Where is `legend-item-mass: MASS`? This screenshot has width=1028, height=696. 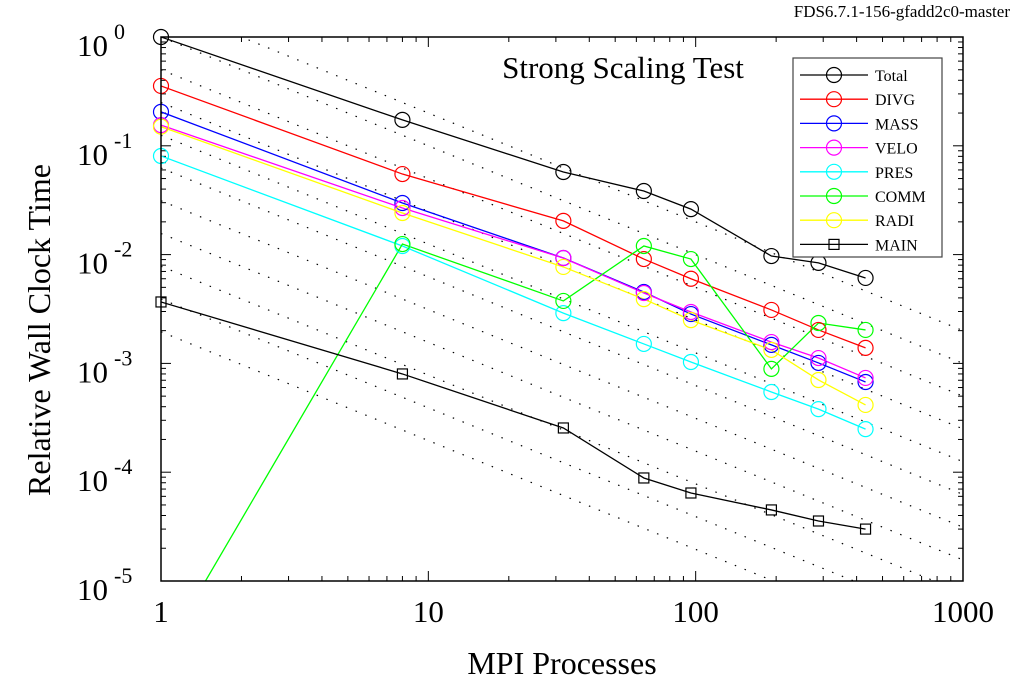
legend-item-mass: MASS is located at coordinates (859, 124).